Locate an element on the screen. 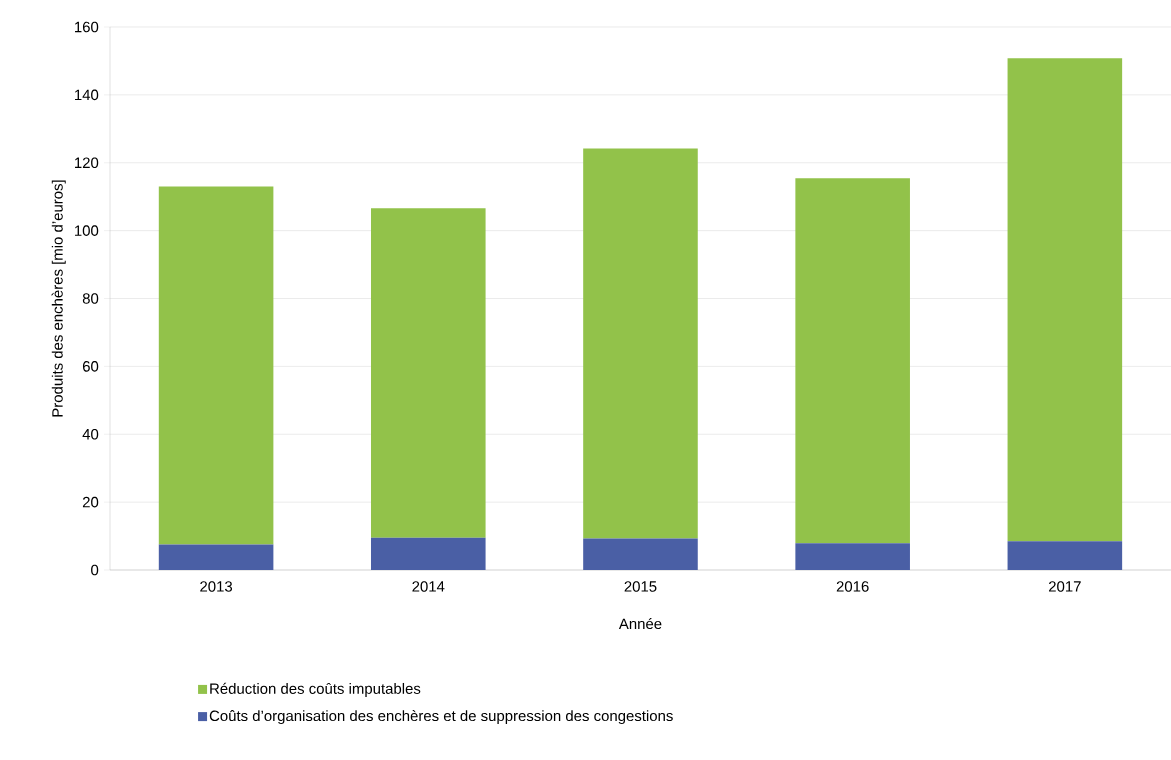 The image size is (1171, 760). y-tick-label: 80 is located at coordinates (90, 298).